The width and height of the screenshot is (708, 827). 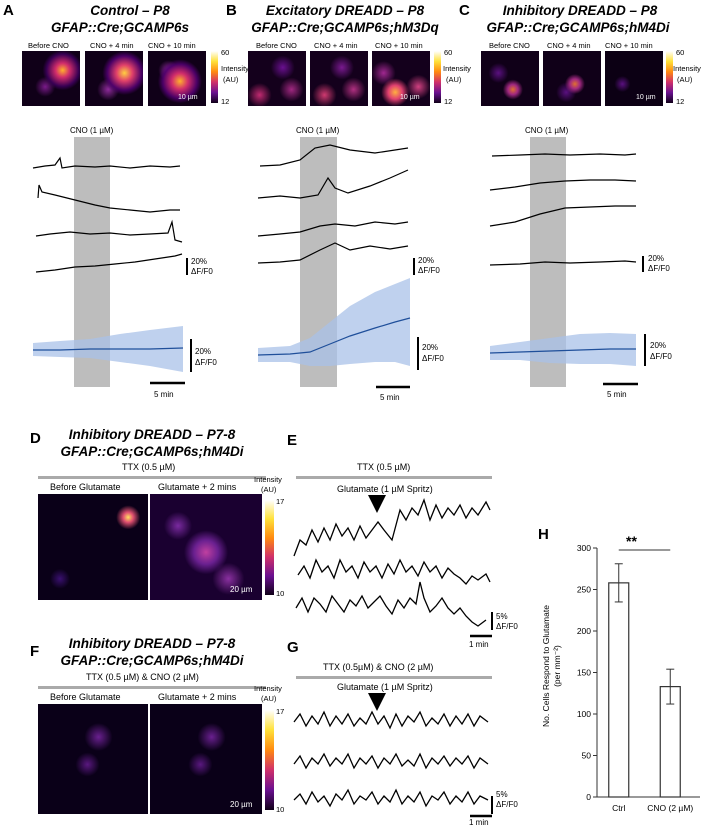 What do you see at coordinates (464, 10) in the screenshot?
I see `panel-label-c: C` at bounding box center [464, 10].